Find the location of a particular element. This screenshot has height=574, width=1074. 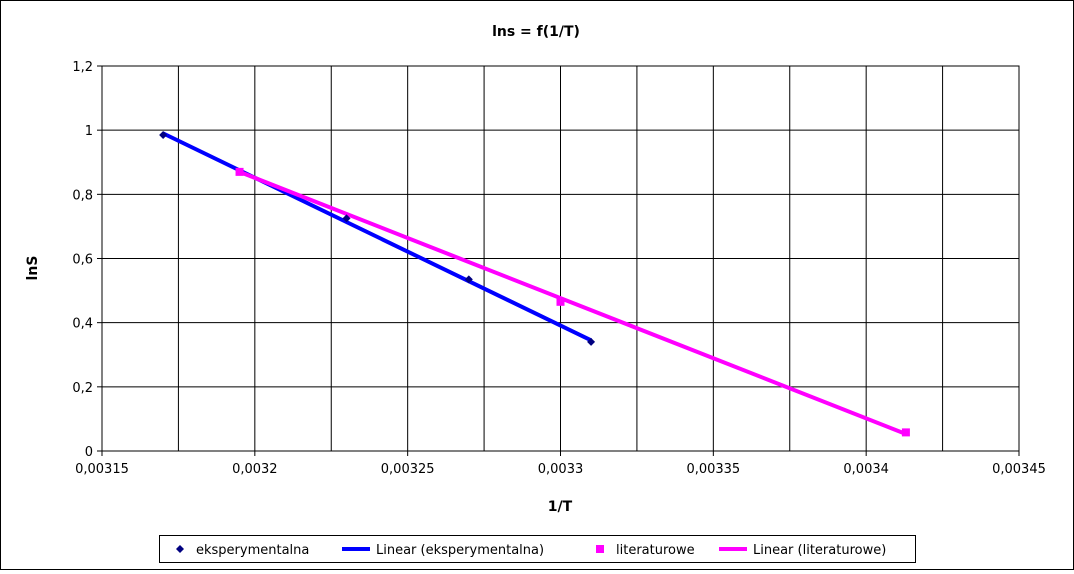

x-tick-label: 0,0032 is located at coordinates (255, 469).